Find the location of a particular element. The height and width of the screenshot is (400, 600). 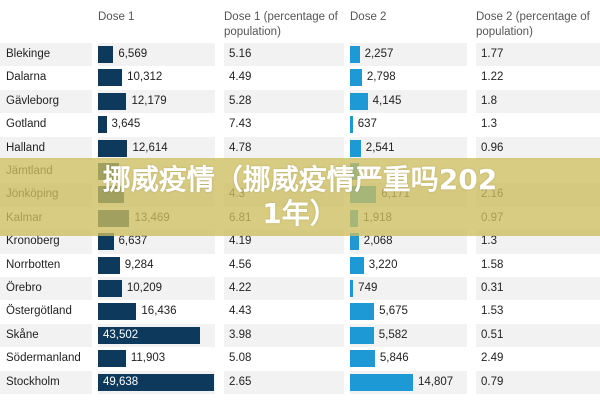

overlay-title-line1: 挪威疫情（挪威疫情严重吗202 is located at coordinates (300, 179).